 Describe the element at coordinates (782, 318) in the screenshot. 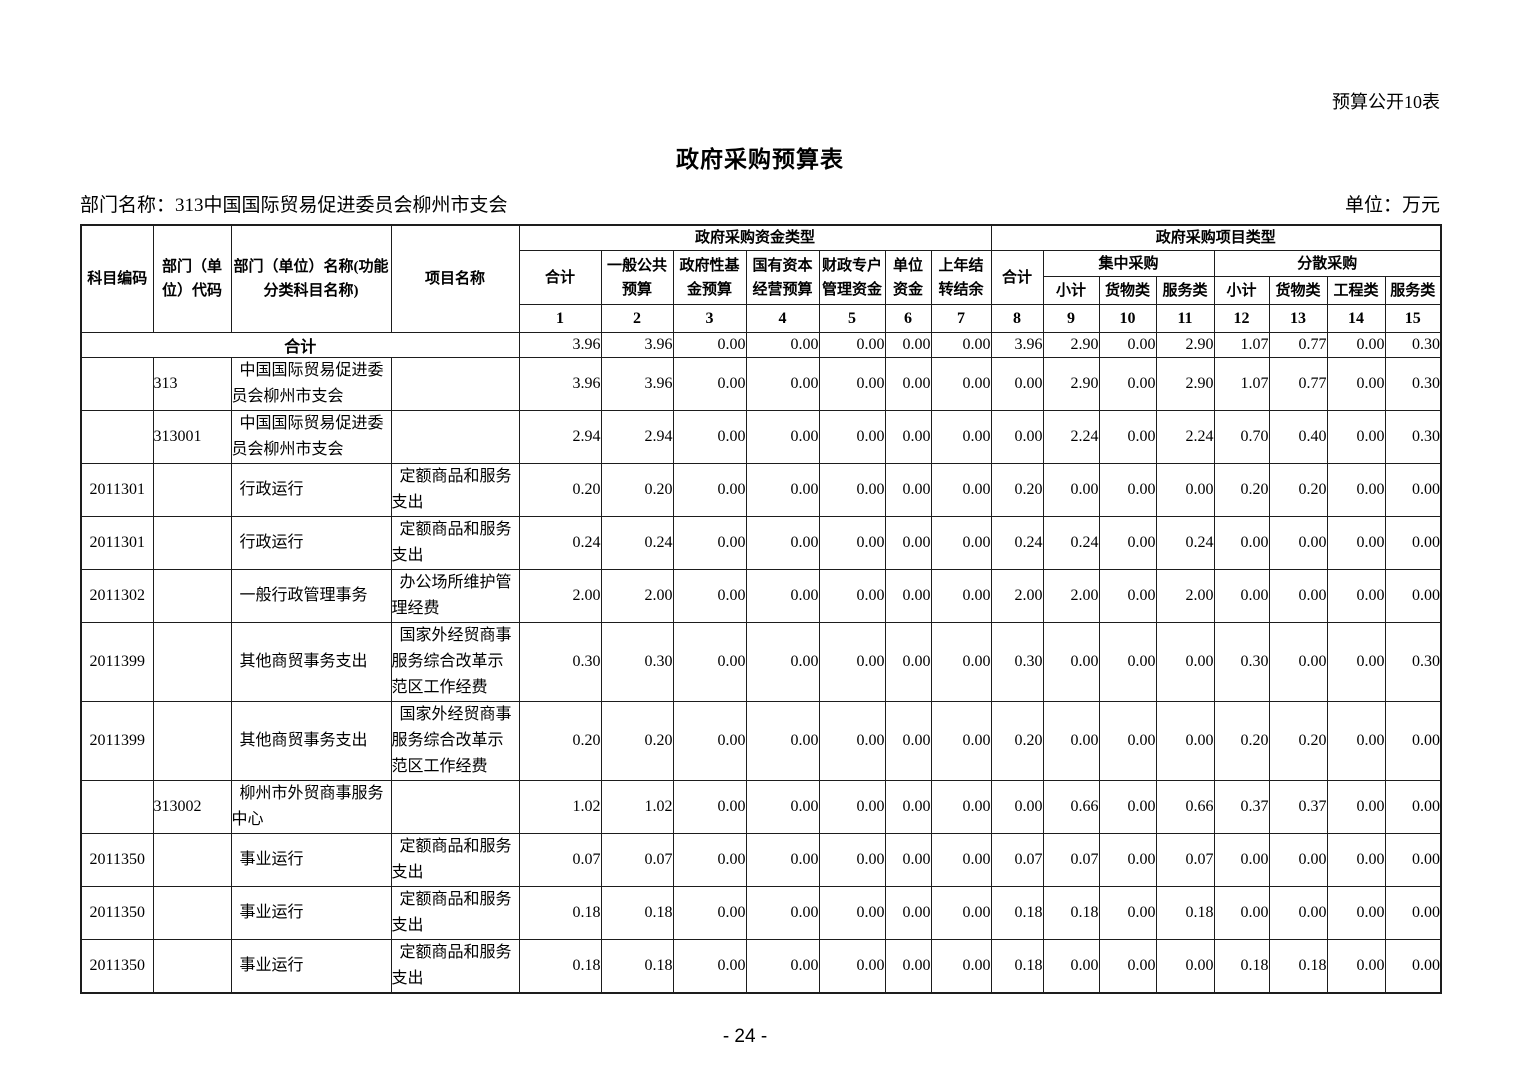

I see `col-number: 4` at that location.